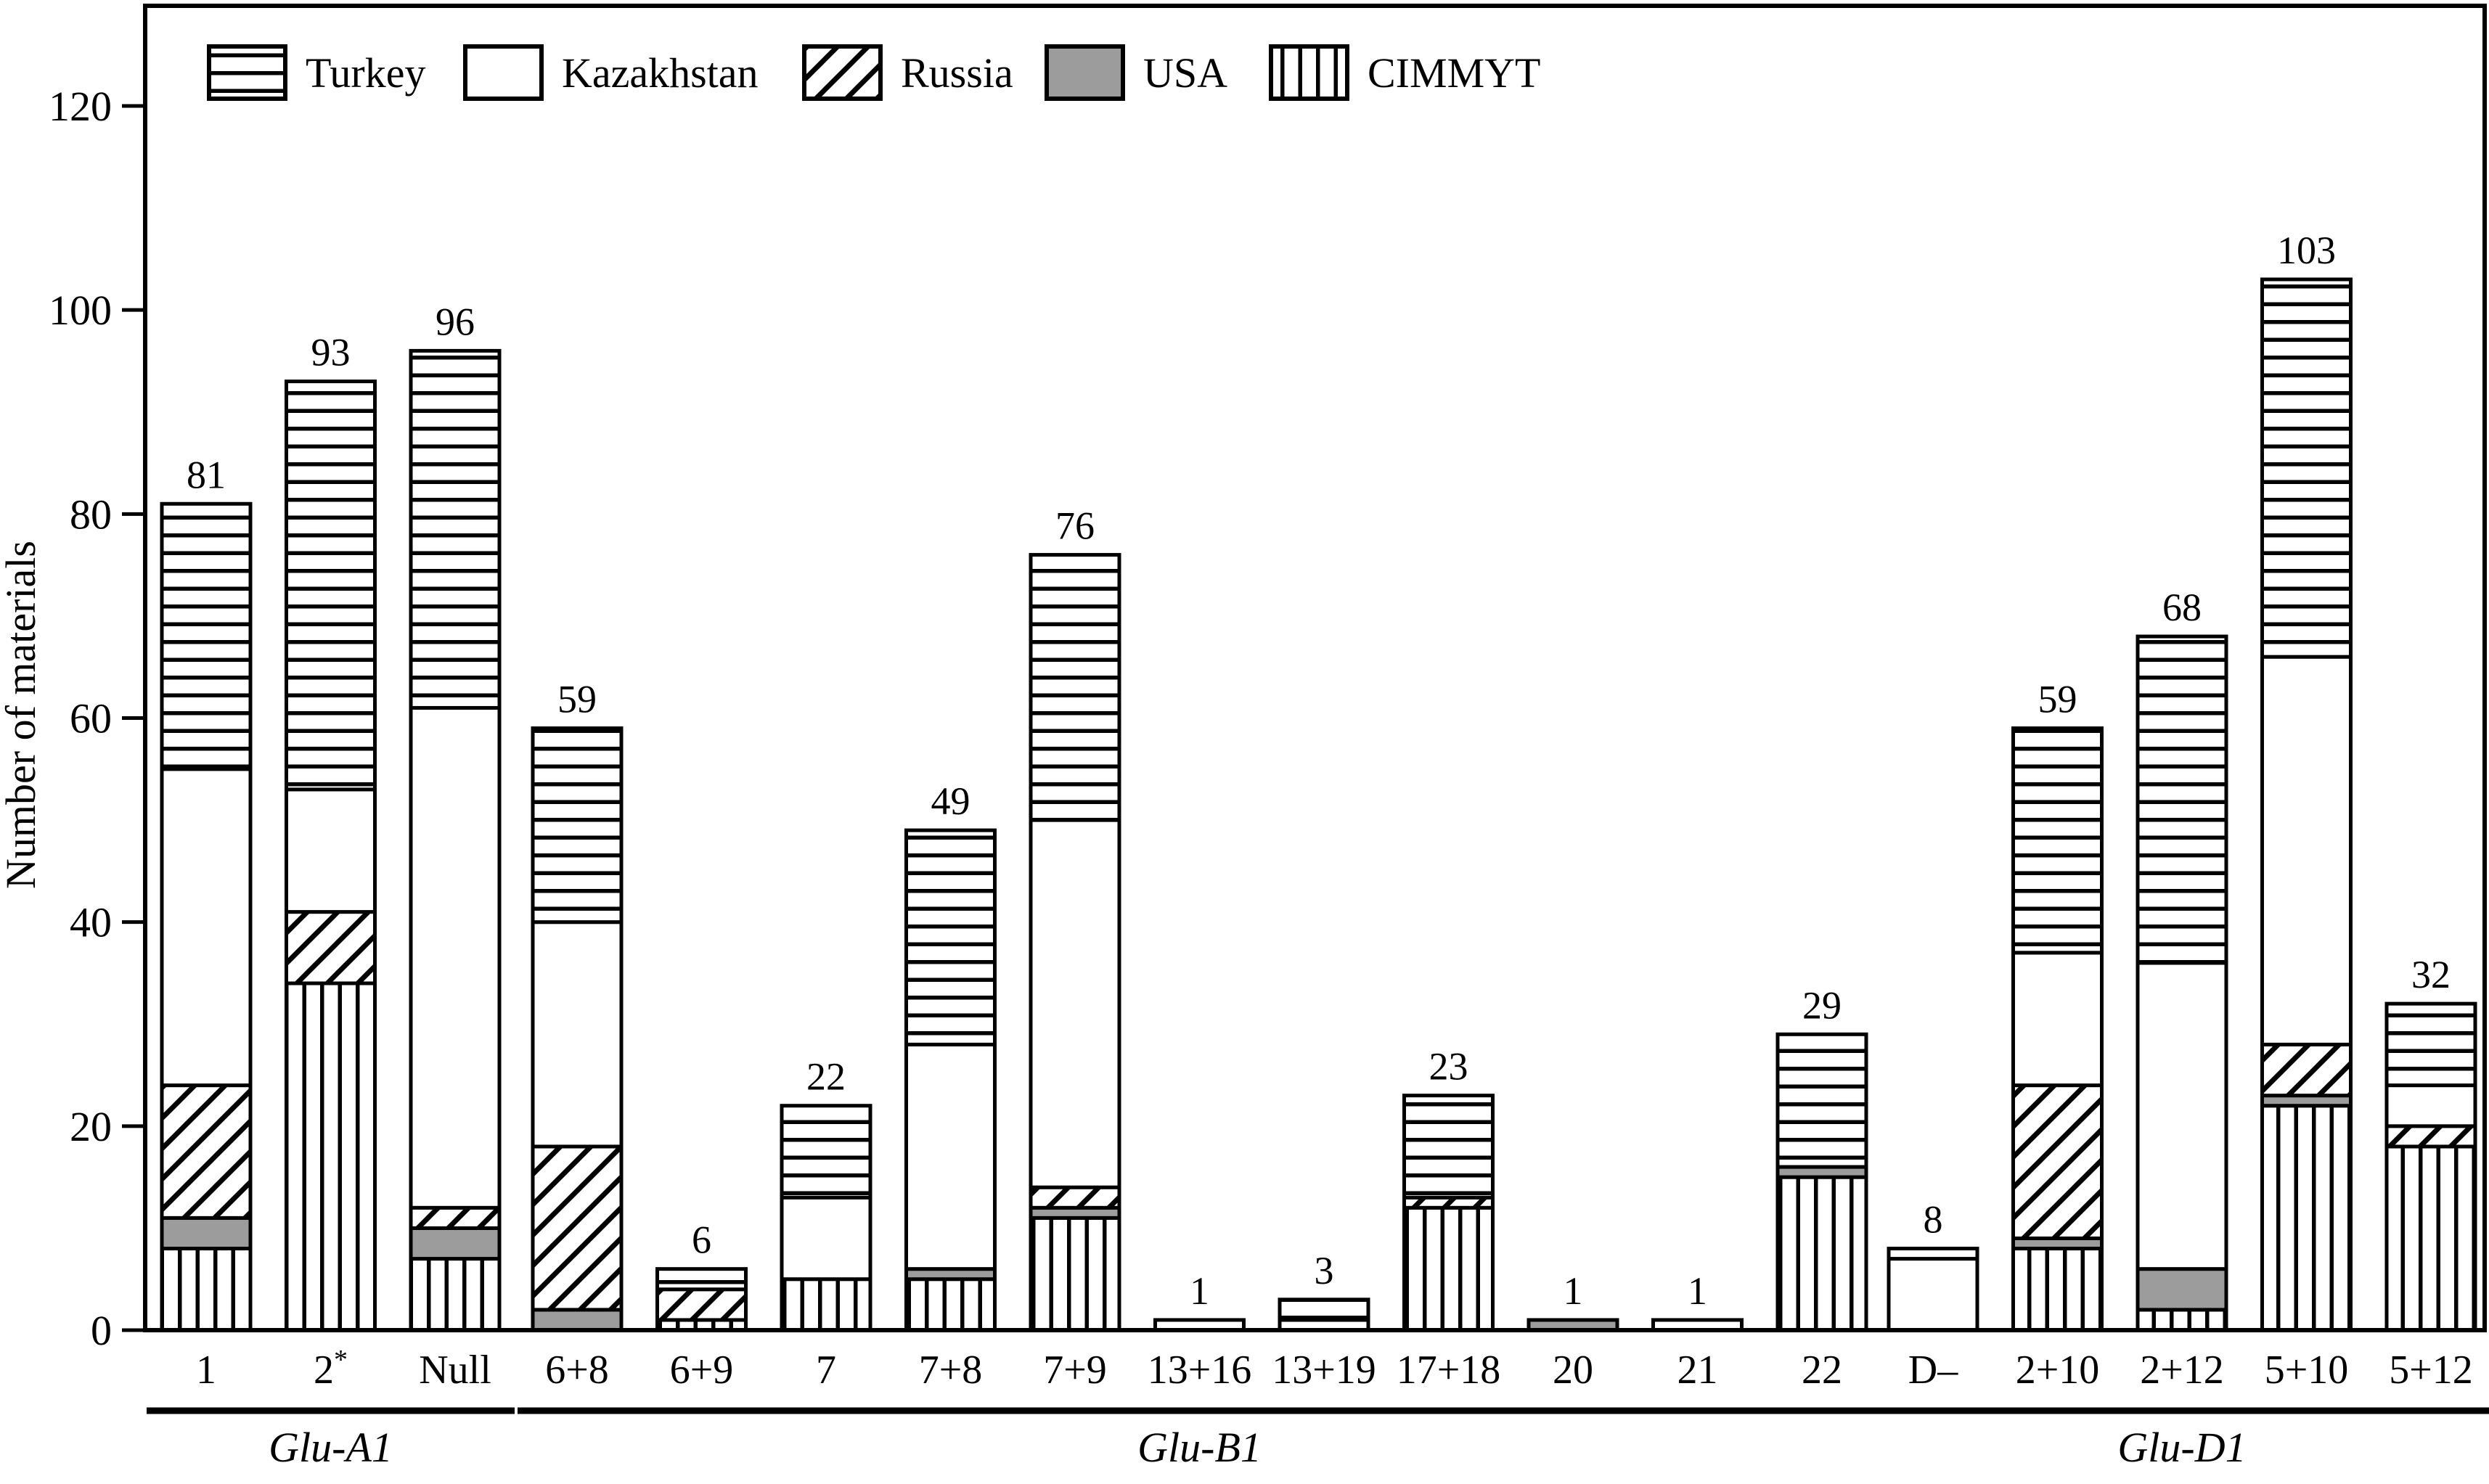 Image resolution: width=2489 pixels, height=1484 pixels. What do you see at coordinates (91, 718) in the screenshot?
I see `y-tick-label: 60` at bounding box center [91, 718].